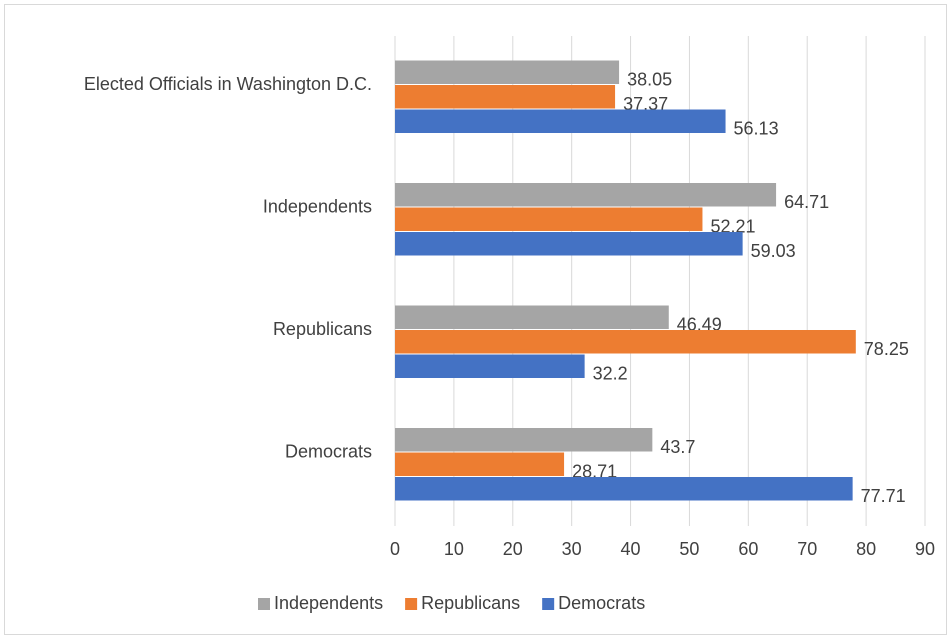 The image size is (952, 640). What do you see at coordinates (649, 80) in the screenshot?
I see `data-label: 38.05` at bounding box center [649, 80].